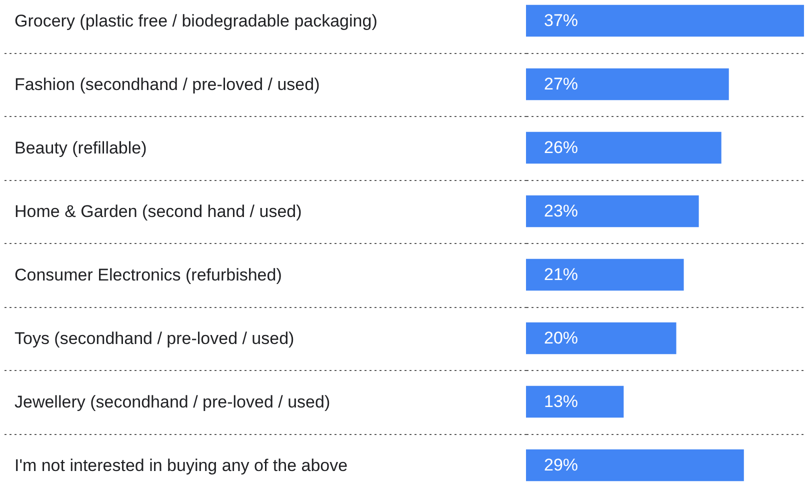 This screenshot has height=499, width=807. Describe the element at coordinates (561, 338) in the screenshot. I see `data-label: 20%` at that location.